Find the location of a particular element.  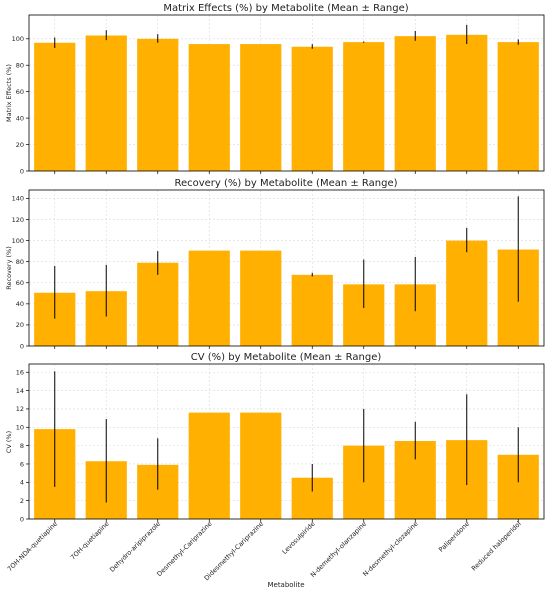

y-tick-label: 140 is located at coordinates (18, 199).